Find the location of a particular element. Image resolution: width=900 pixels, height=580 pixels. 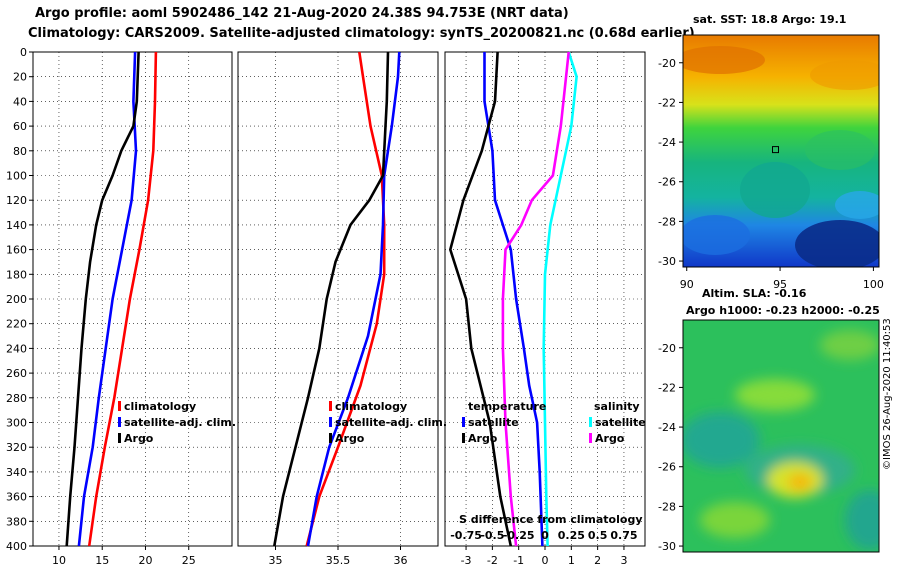

x-tick-label: 25 is located at coordinates (189, 560).